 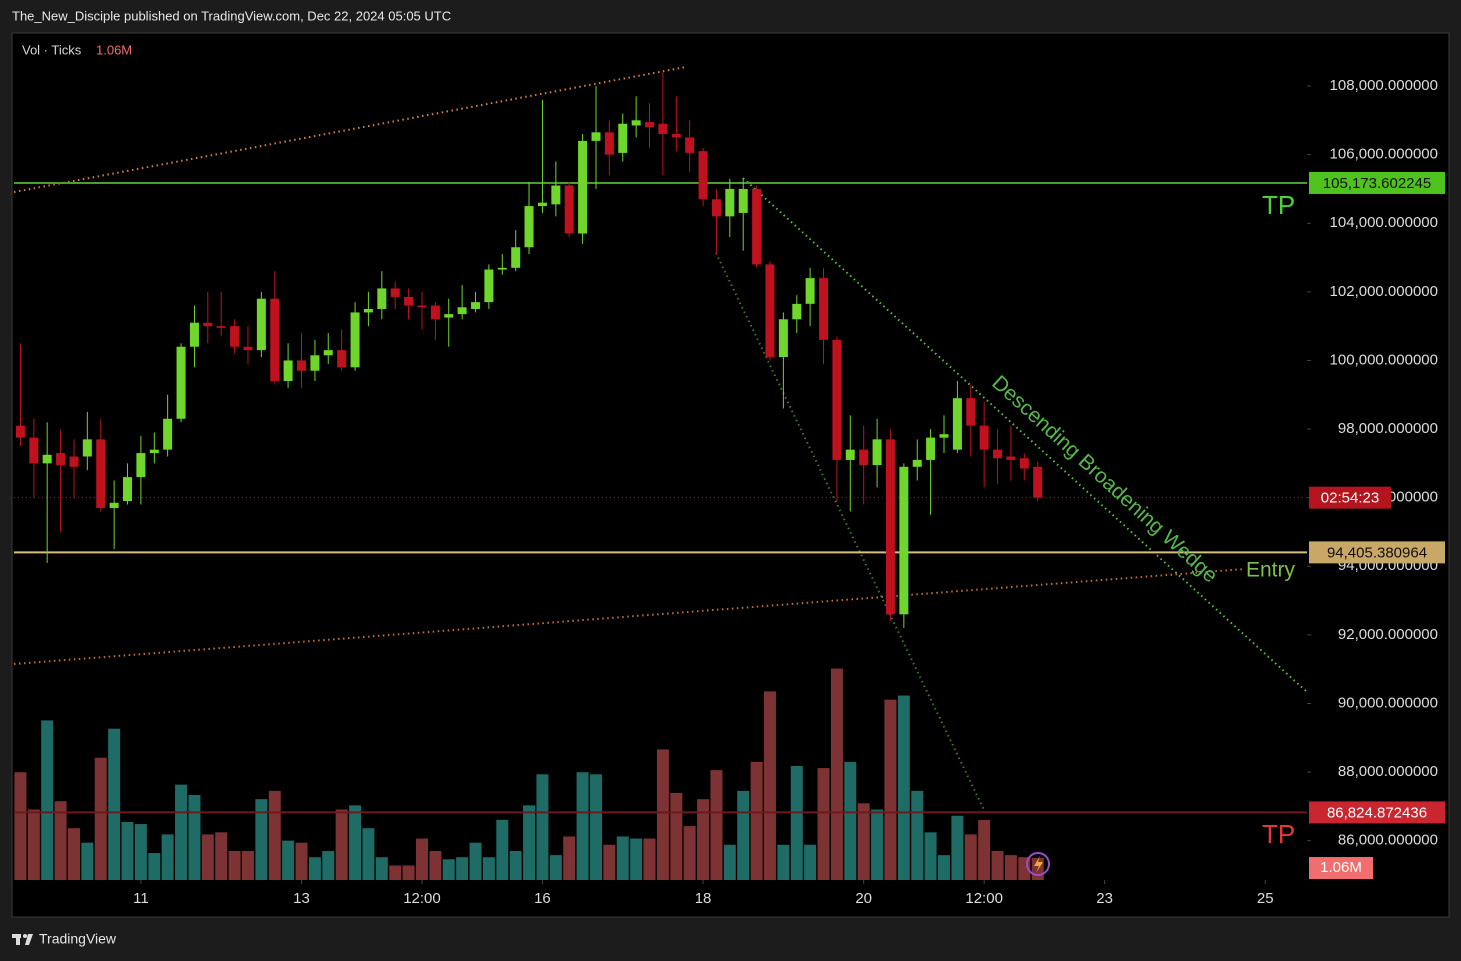 I want to click on x-tick-label: 11, so click(x=141, y=898).